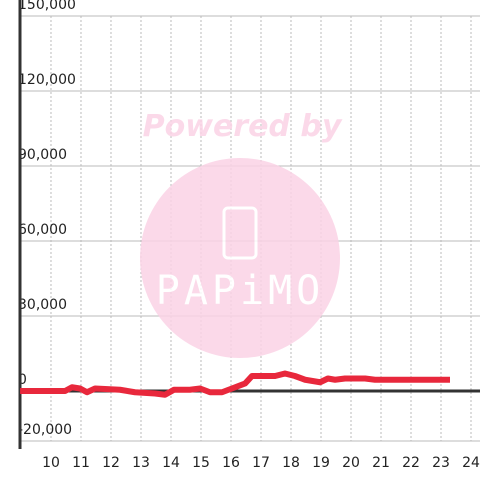 The height and width of the screenshot is (480, 480). I want to click on y-tick-label: 0, so click(22, 380).